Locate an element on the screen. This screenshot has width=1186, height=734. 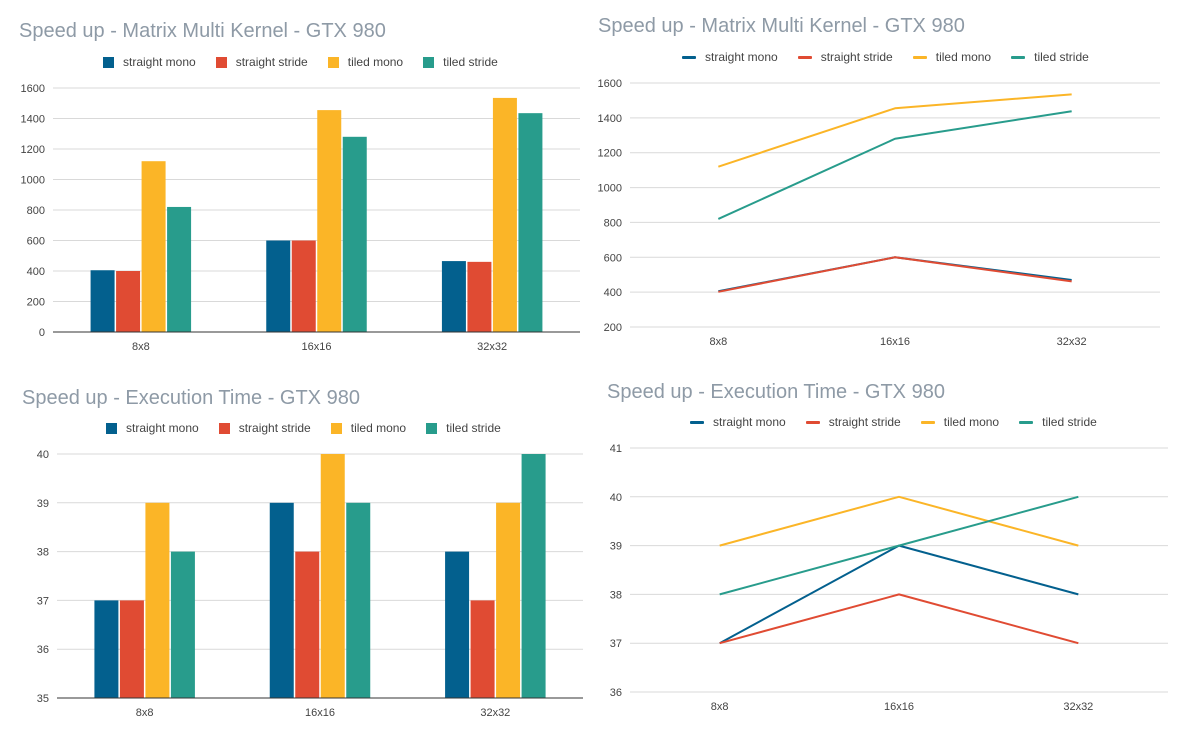
chart-title: Speed up - Execution Time - GTX 980 is located at coordinates (776, 392).